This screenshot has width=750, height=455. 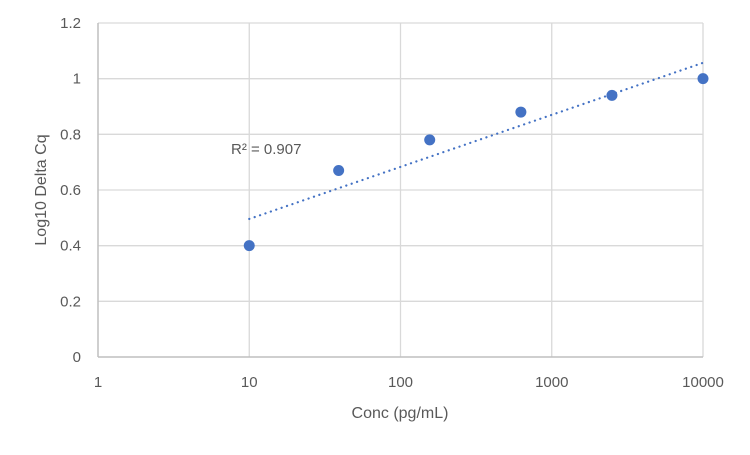 I want to click on y-axis-tick-labels: 0 0.2 0.4 0.6 0.8 1 1.2, so click(x=70, y=190).